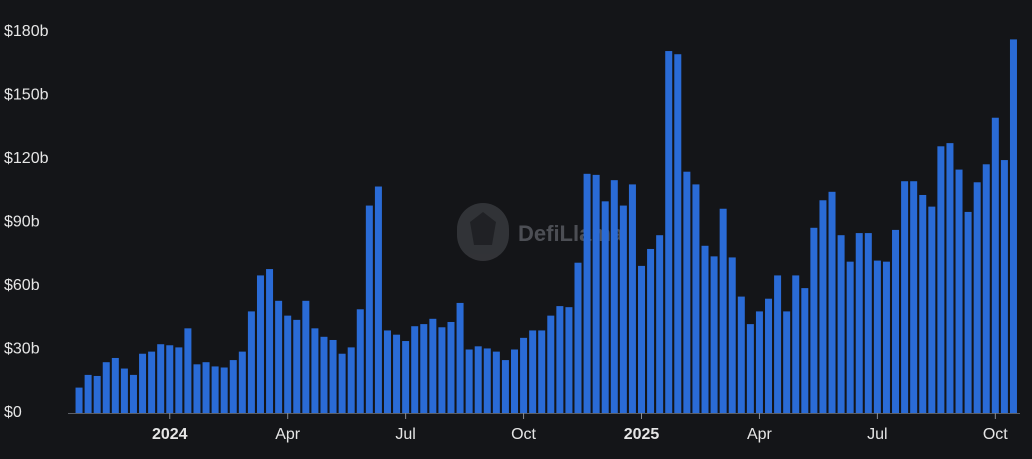 Image resolution: width=1032 pixels, height=459 pixels. What do you see at coordinates (483, 232) in the screenshot?
I see `watermark-logo` at bounding box center [483, 232].